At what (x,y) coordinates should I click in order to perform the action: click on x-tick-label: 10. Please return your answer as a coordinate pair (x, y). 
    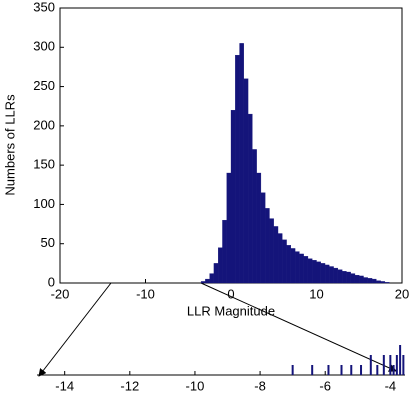
    Looking at the image, I should click on (316, 293).